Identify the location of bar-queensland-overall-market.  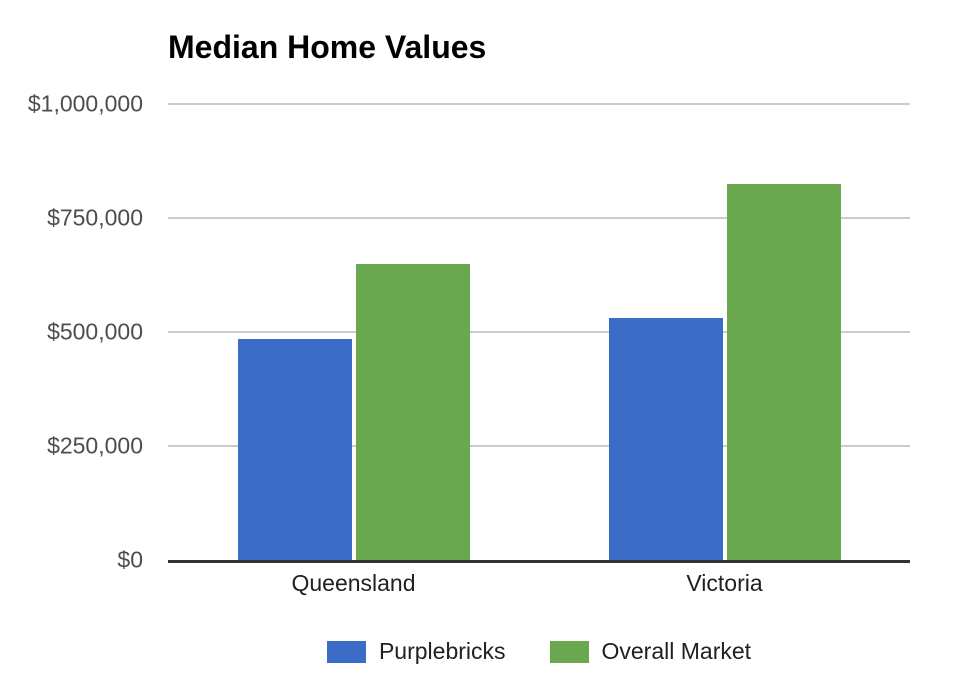
(412, 411).